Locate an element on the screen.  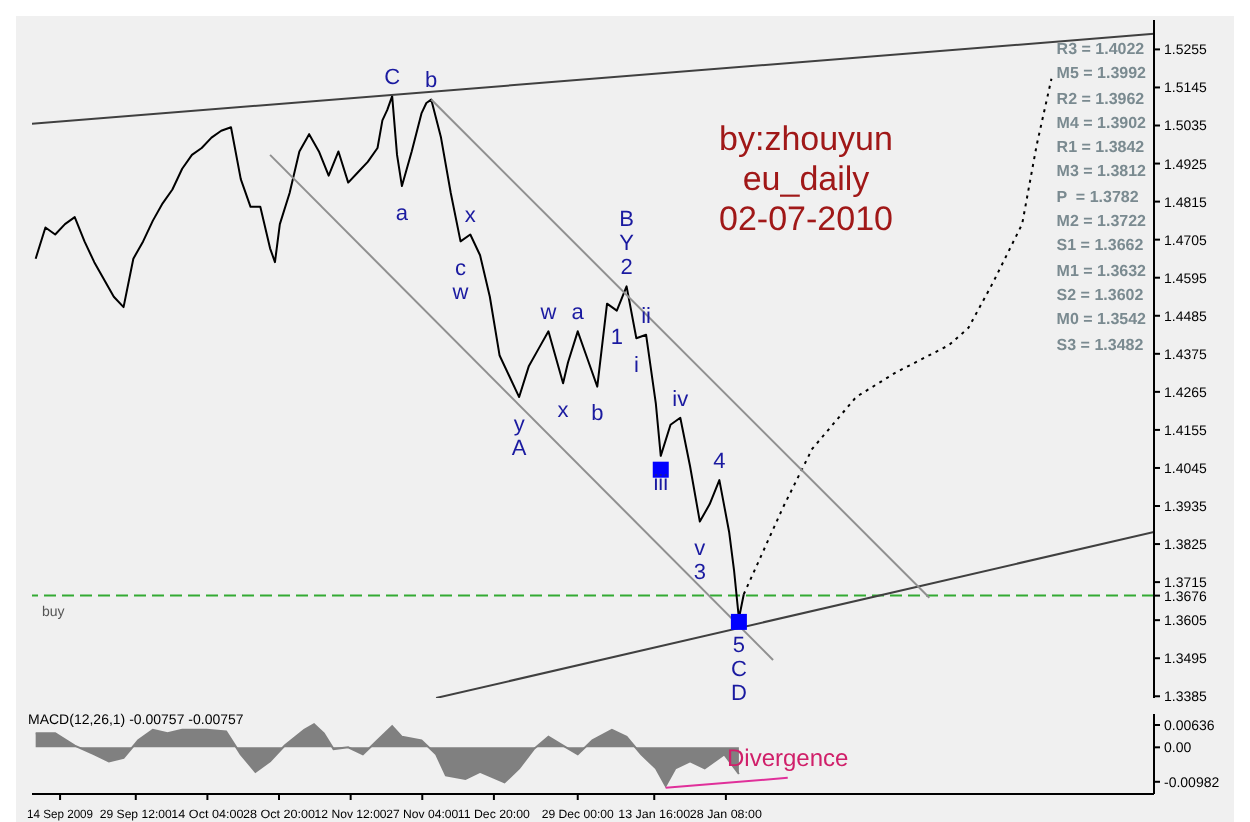
annotation: 3 is located at coordinates (699, 573).